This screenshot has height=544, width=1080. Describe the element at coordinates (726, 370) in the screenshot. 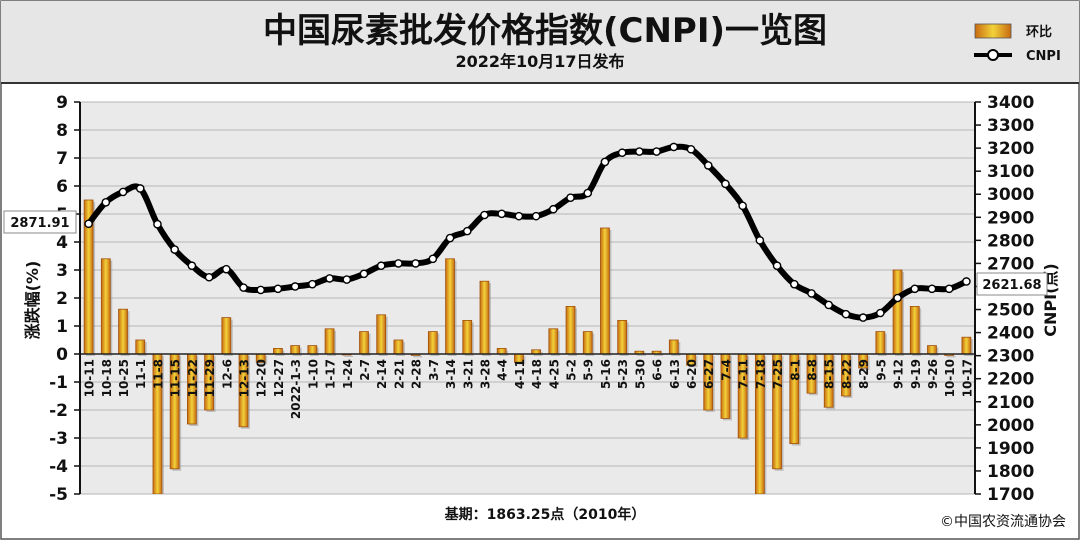

I see `x-tick-label: 7-4` at that location.